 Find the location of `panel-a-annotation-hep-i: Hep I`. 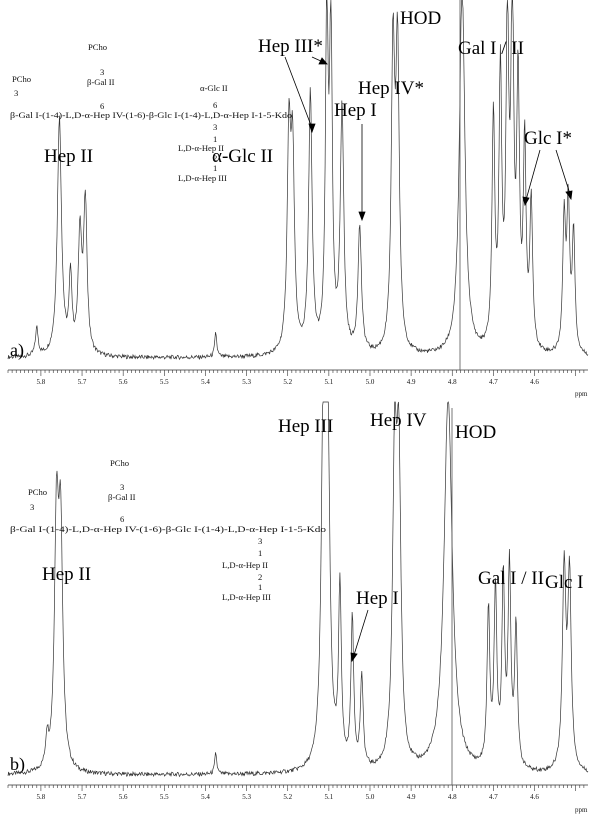

panel-a-annotation-hep-i: Hep I is located at coordinates (355, 110).